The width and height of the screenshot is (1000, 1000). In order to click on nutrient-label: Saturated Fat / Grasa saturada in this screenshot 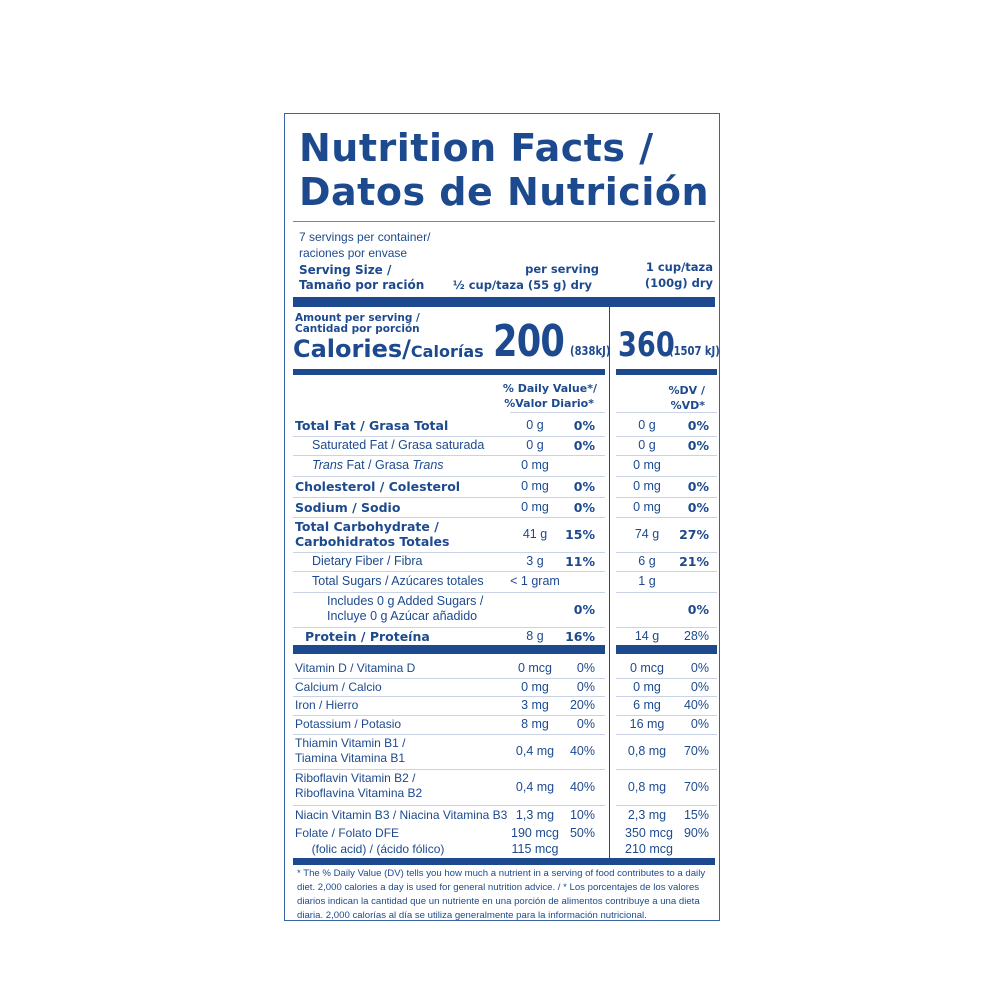, I will do `click(398, 445)`.